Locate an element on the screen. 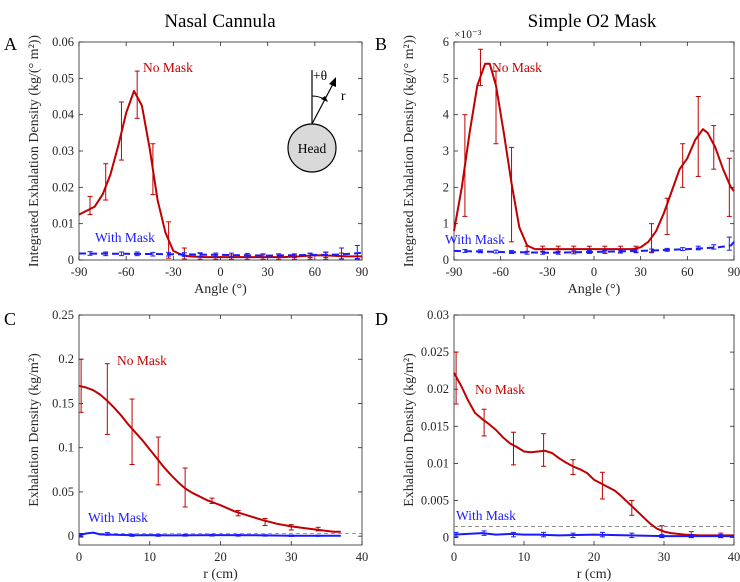  y-tick-label: 0.005 is located at coordinates (435, 500).